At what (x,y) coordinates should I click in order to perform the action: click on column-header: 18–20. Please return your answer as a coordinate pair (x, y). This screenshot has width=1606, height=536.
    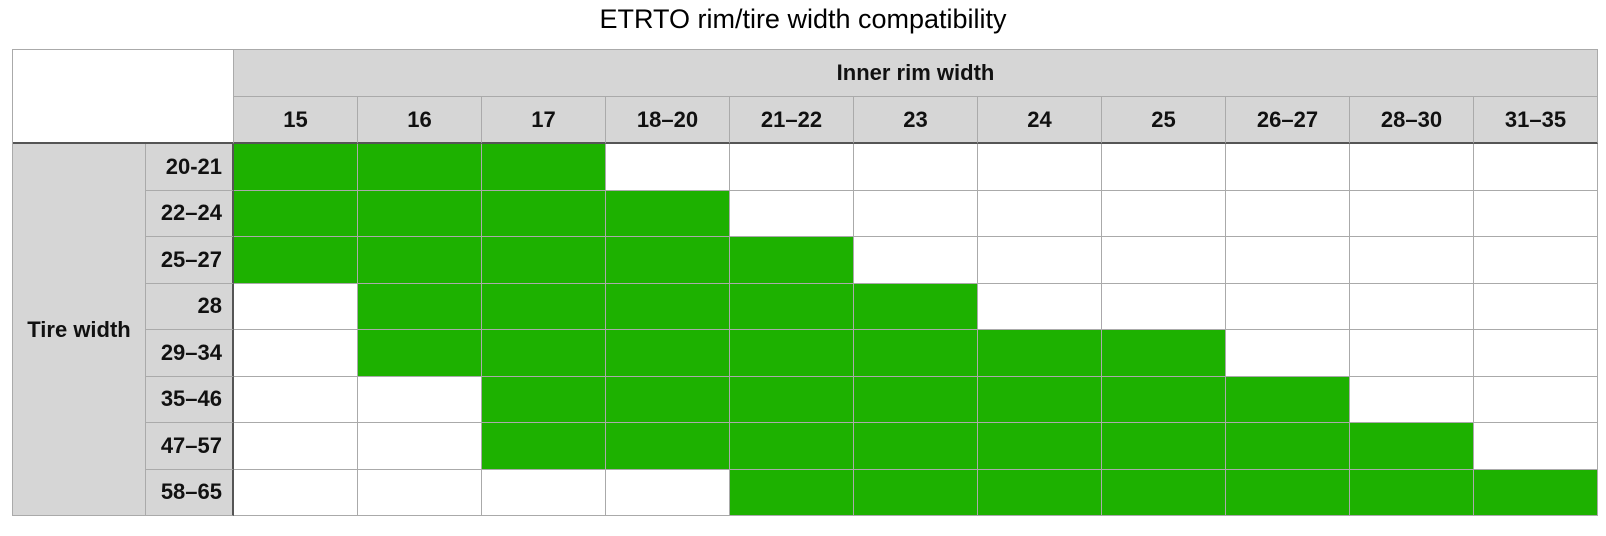
    Looking at the image, I should click on (668, 120).